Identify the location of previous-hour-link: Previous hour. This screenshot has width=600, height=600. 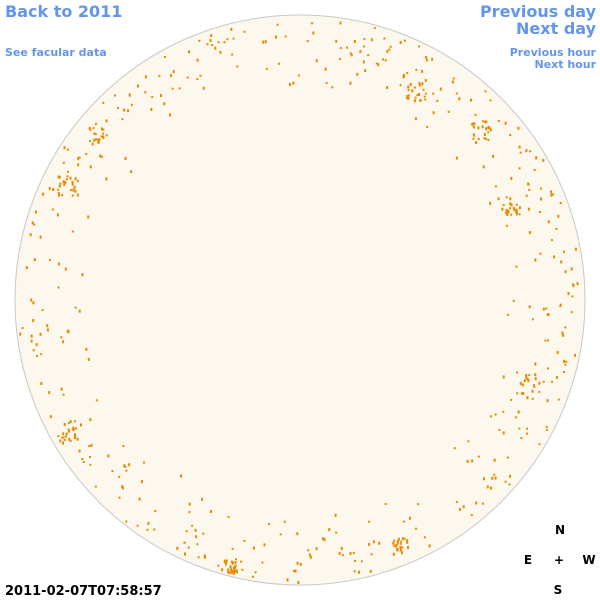
(553, 52).